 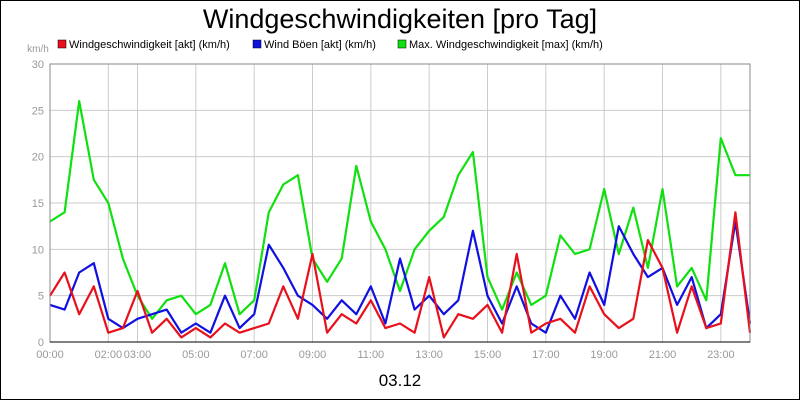 What do you see at coordinates (313, 355) in the screenshot?
I see `x-tick-label: 09:00` at bounding box center [313, 355].